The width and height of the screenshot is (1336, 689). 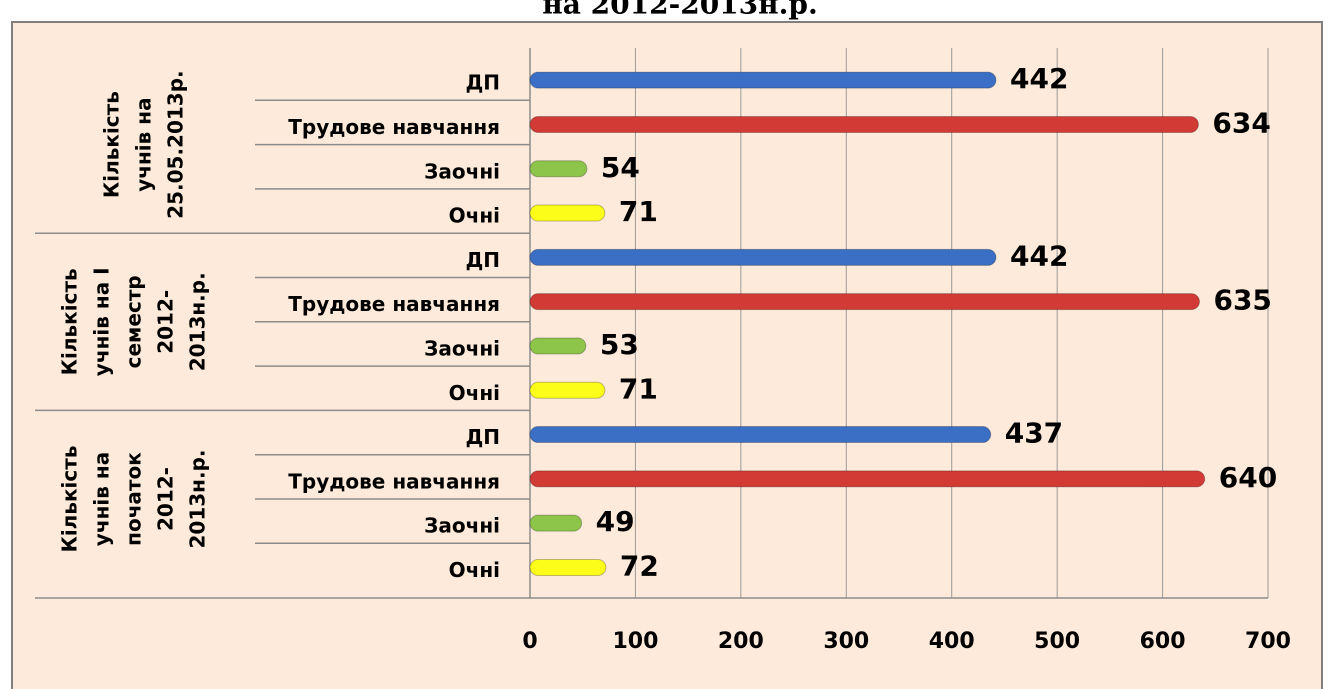 I want to click on group-label: семестр, so click(x=134, y=321).